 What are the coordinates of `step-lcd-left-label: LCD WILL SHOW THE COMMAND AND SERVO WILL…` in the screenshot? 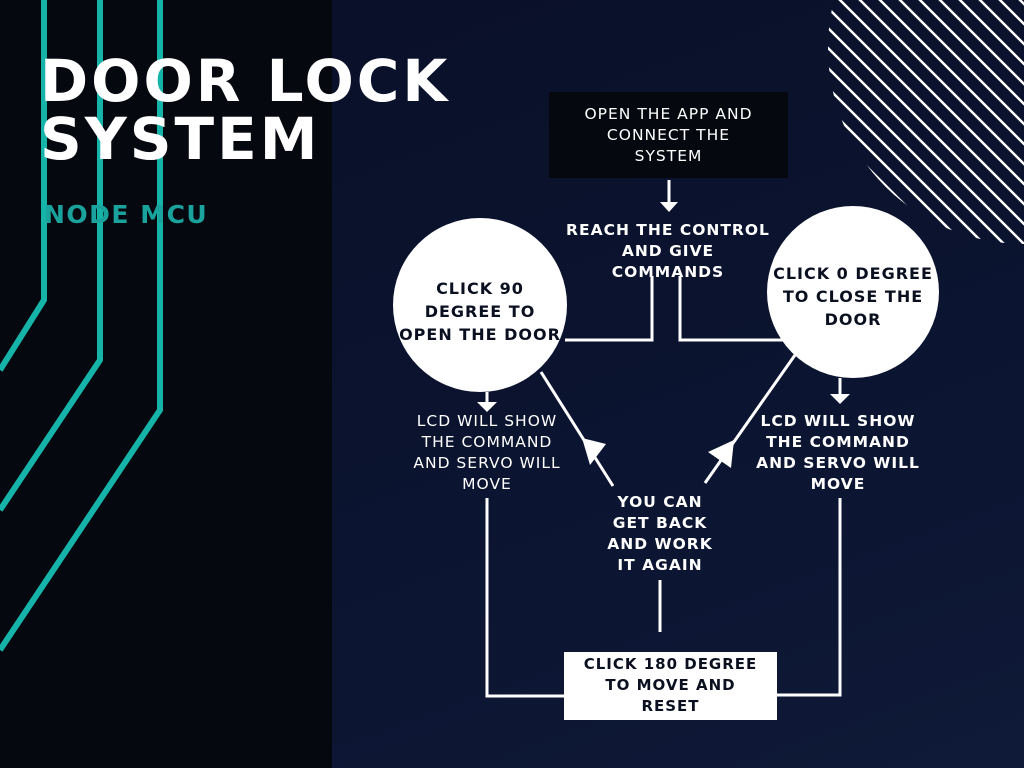 It's located at (487, 452).